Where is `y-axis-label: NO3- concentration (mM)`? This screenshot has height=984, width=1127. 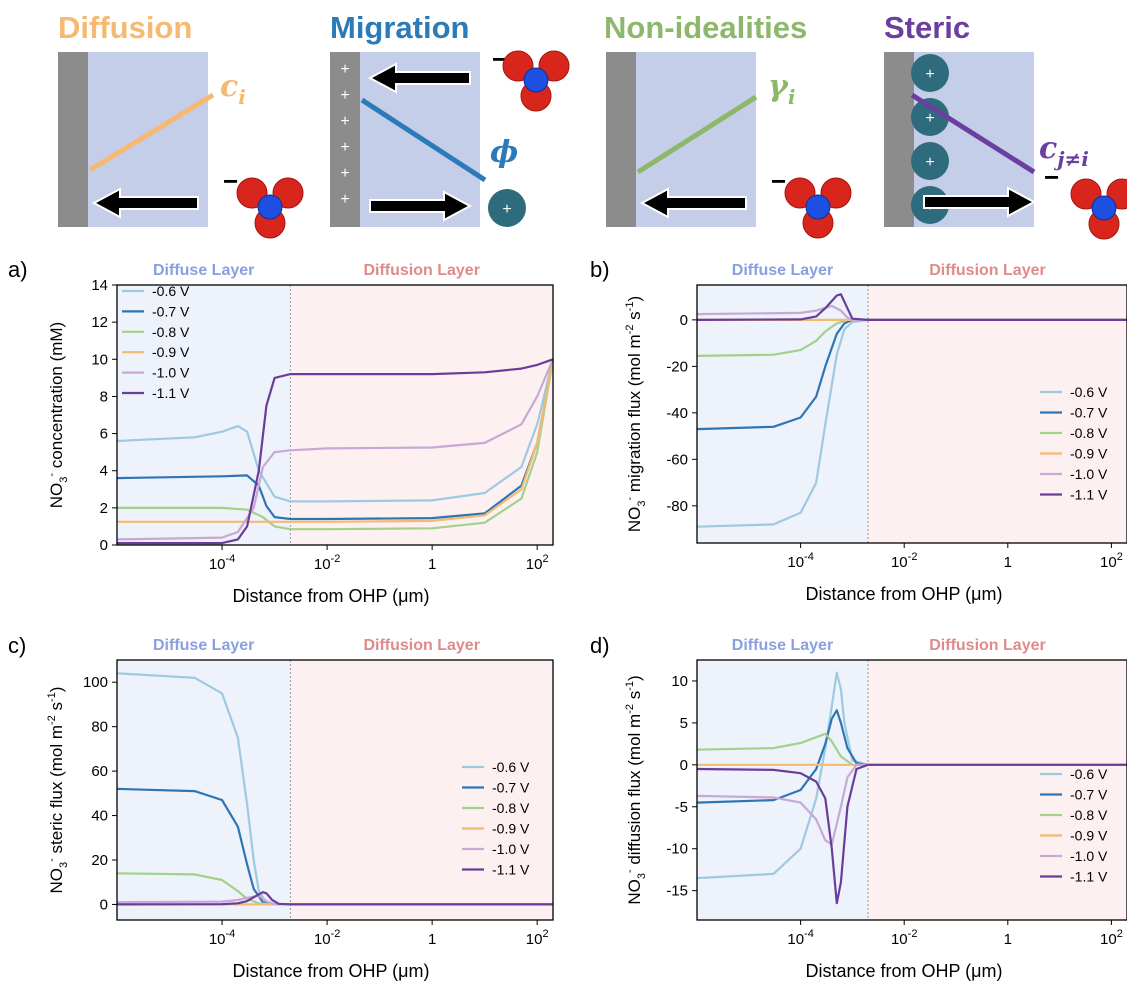
y-axis-label: NO3- concentration (mM) is located at coordinates (58, 415).